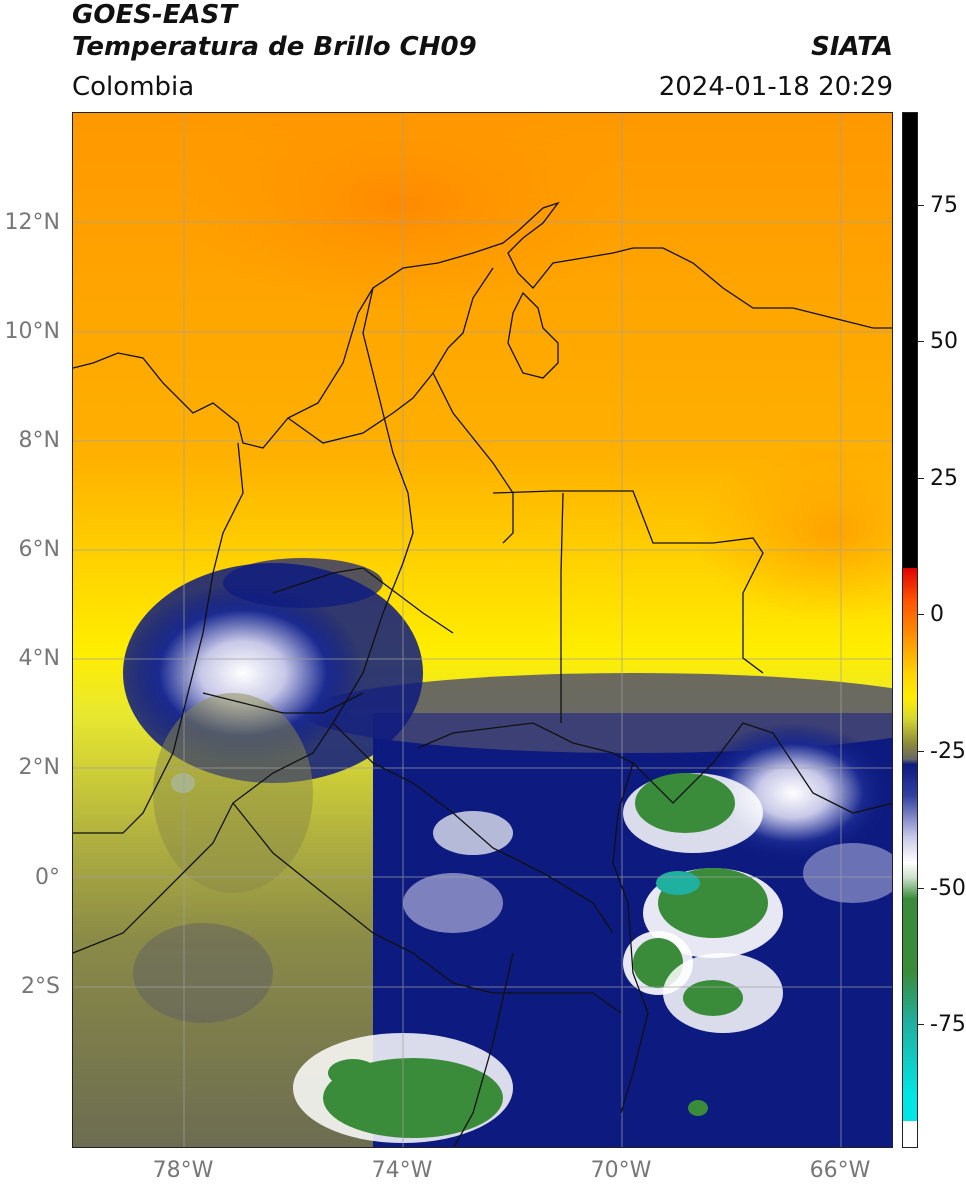 The image size is (966, 1190). What do you see at coordinates (840, 1170) in the screenshot?
I see `lon-label-66w: 66°W` at bounding box center [840, 1170].